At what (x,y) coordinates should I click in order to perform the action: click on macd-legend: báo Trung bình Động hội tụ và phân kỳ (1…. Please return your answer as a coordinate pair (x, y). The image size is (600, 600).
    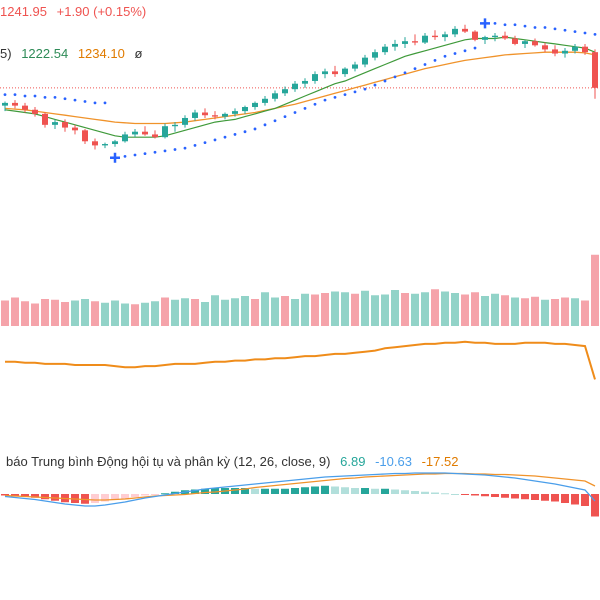
    Looking at the image, I should click on (235, 461).